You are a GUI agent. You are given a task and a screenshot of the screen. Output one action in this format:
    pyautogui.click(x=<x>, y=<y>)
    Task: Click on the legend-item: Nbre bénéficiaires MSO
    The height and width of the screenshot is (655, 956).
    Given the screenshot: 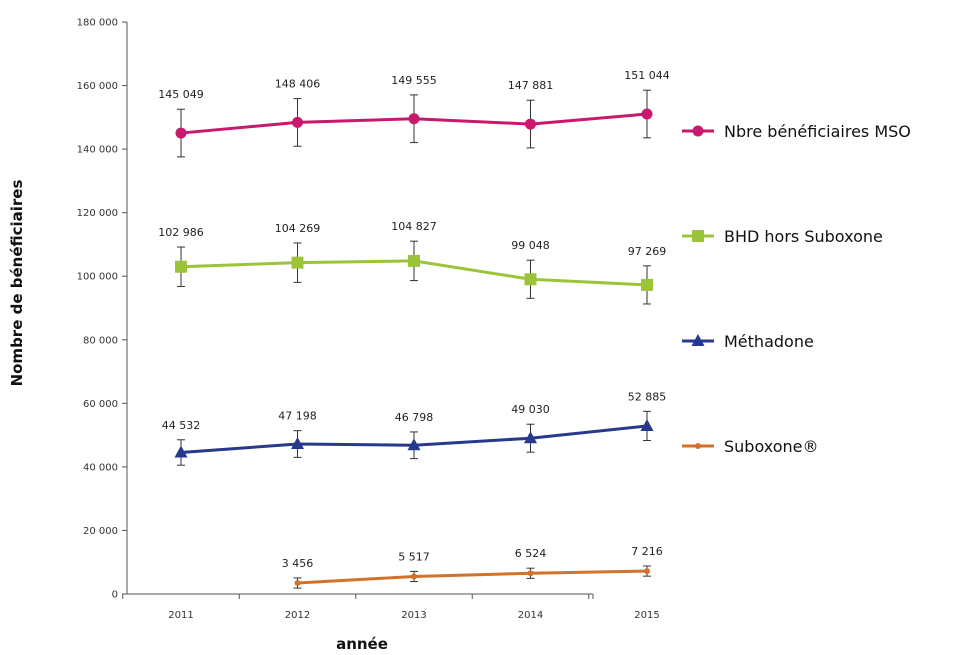 What is the action you would take?
    pyautogui.click(x=796, y=131)
    